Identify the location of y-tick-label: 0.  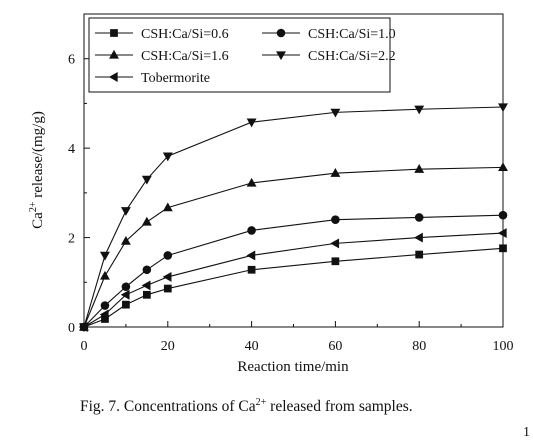
(71, 328).